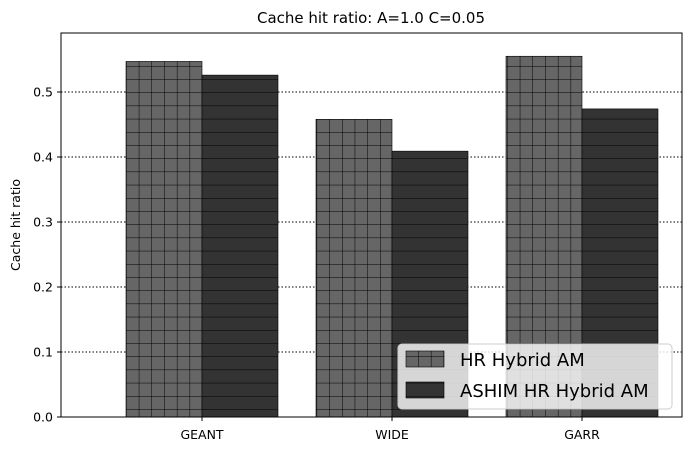  I want to click on x-tick-label: WIDE, so click(392, 434).